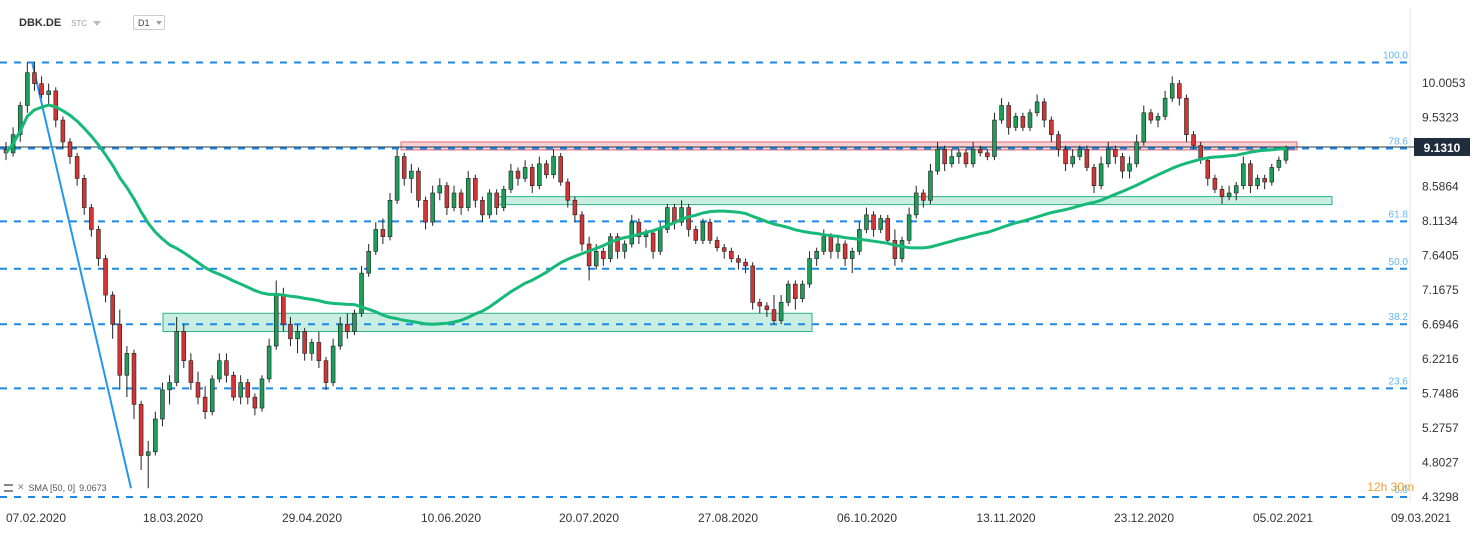 The height and width of the screenshot is (534, 1482). Describe the element at coordinates (1440, 394) in the screenshot. I see `y-tick-label: 5.7486` at that location.